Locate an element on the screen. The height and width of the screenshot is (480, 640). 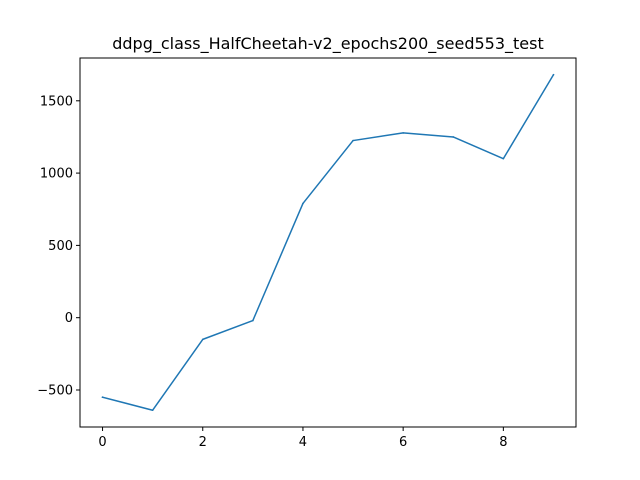
x-tick-label: 8 is located at coordinates (503, 442).